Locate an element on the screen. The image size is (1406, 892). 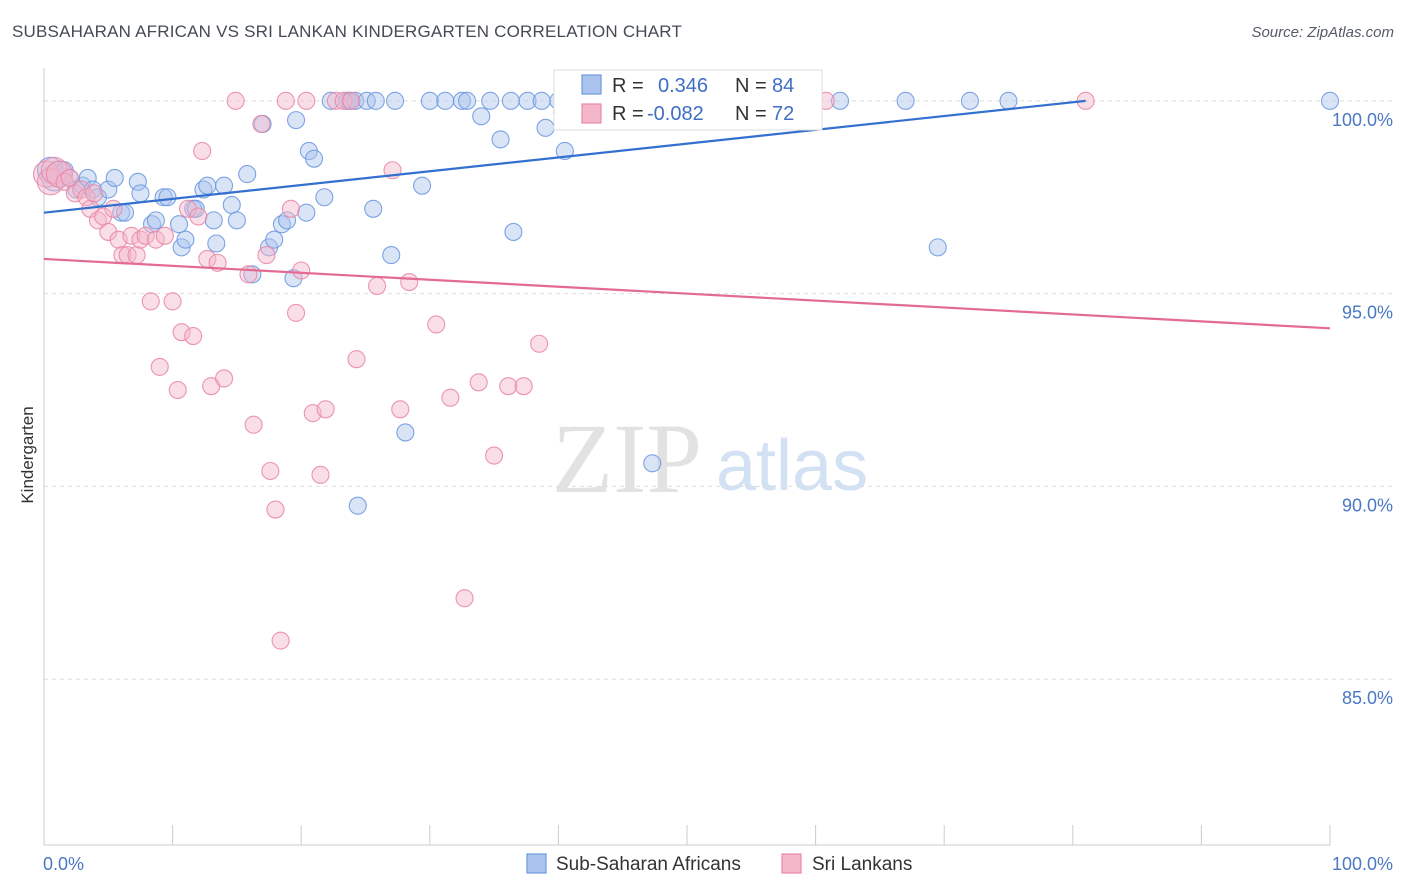
watermark-zip: ZIP is located at coordinates (627, 458).